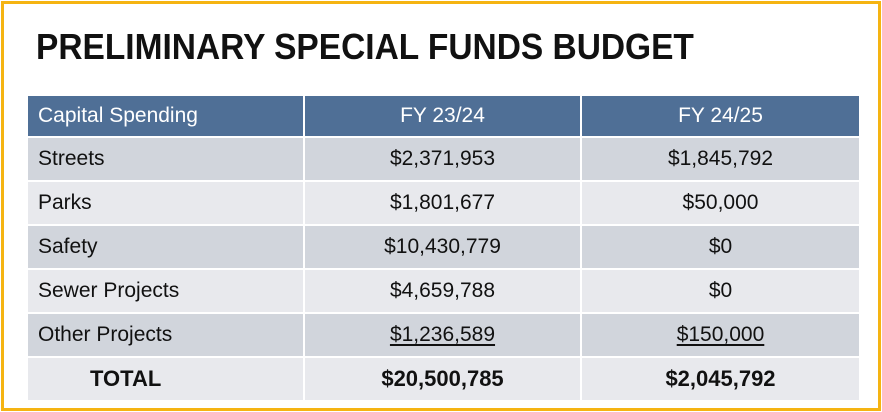  I want to click on row-label: Other Projects, so click(166, 335).